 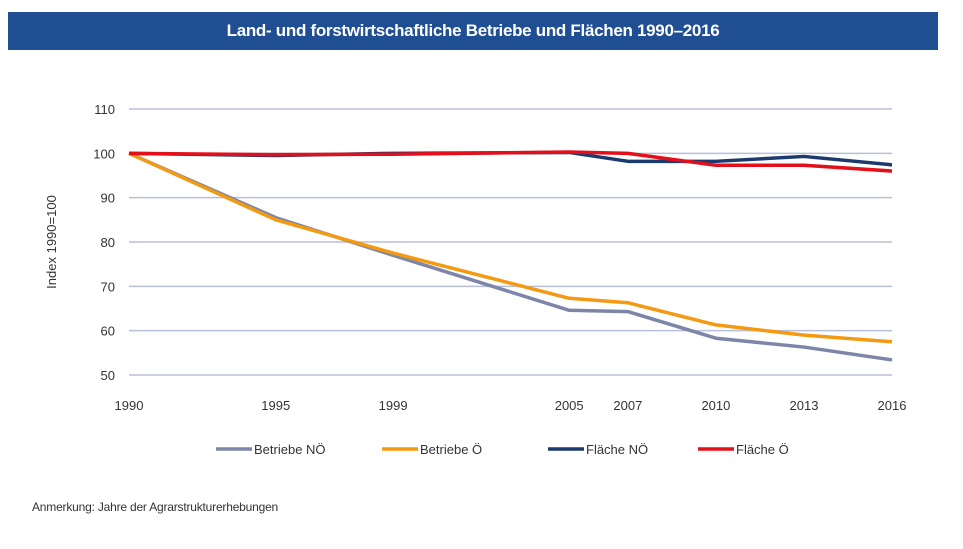 I want to click on legend-item: Betriebe Ö, so click(x=432, y=449).